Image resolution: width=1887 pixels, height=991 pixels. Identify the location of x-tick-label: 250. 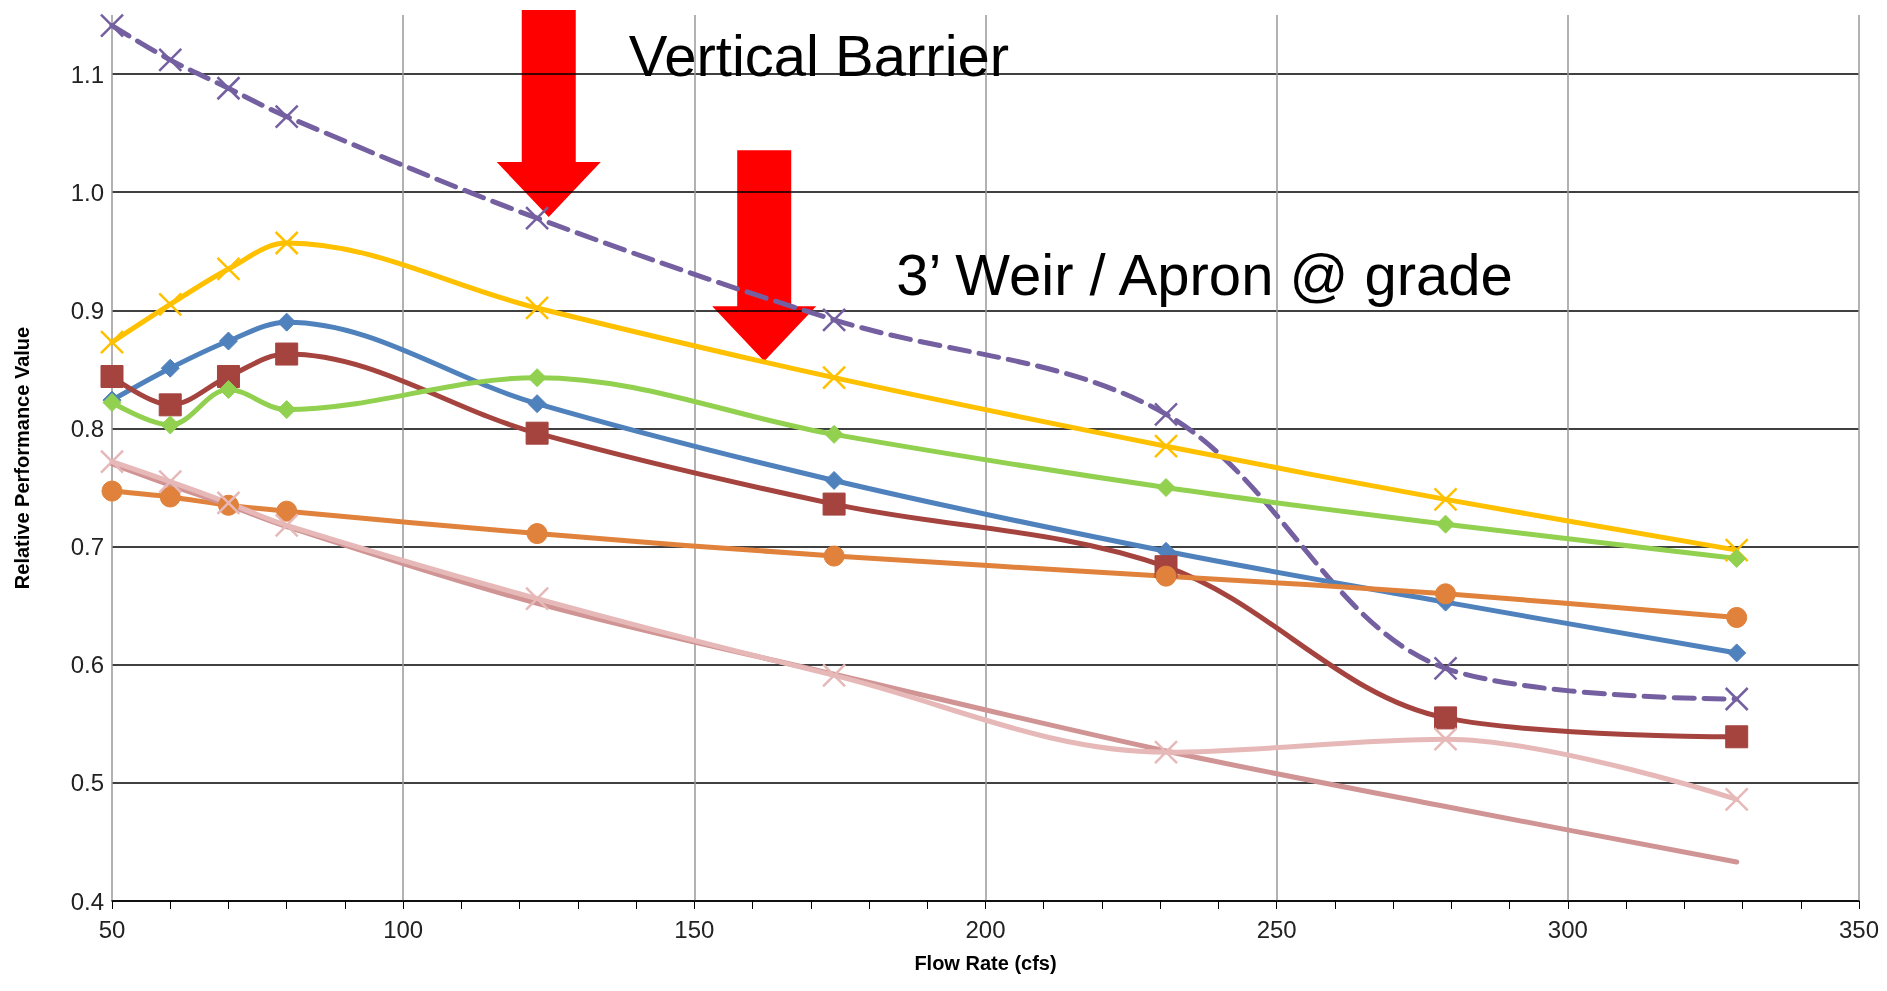
(1276, 929).